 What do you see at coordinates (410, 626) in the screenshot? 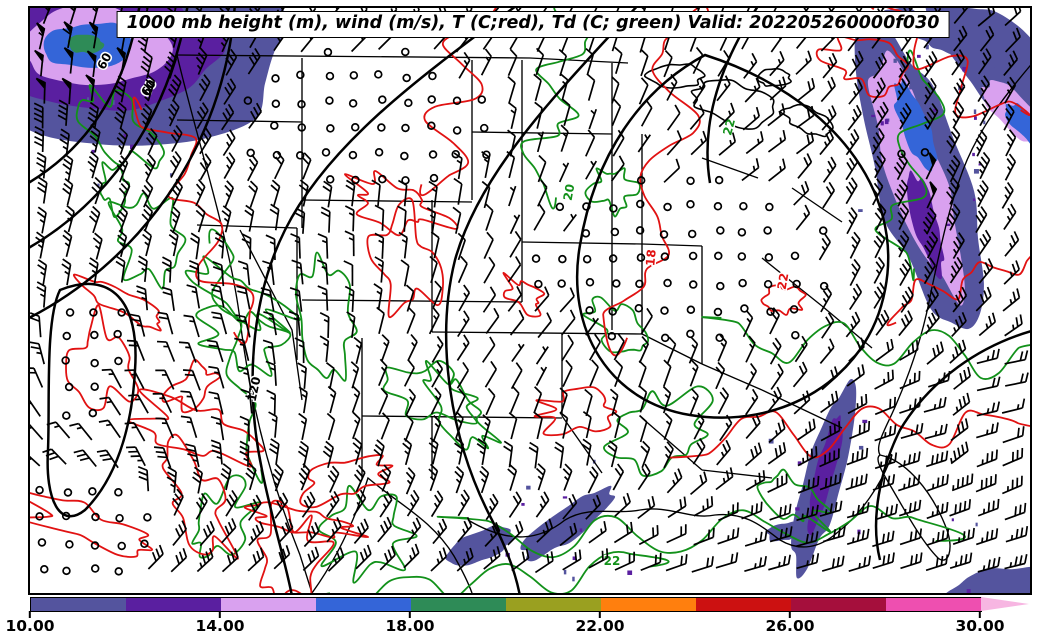
I see `colorbar-tick-label: 18.00` at bounding box center [410, 626].